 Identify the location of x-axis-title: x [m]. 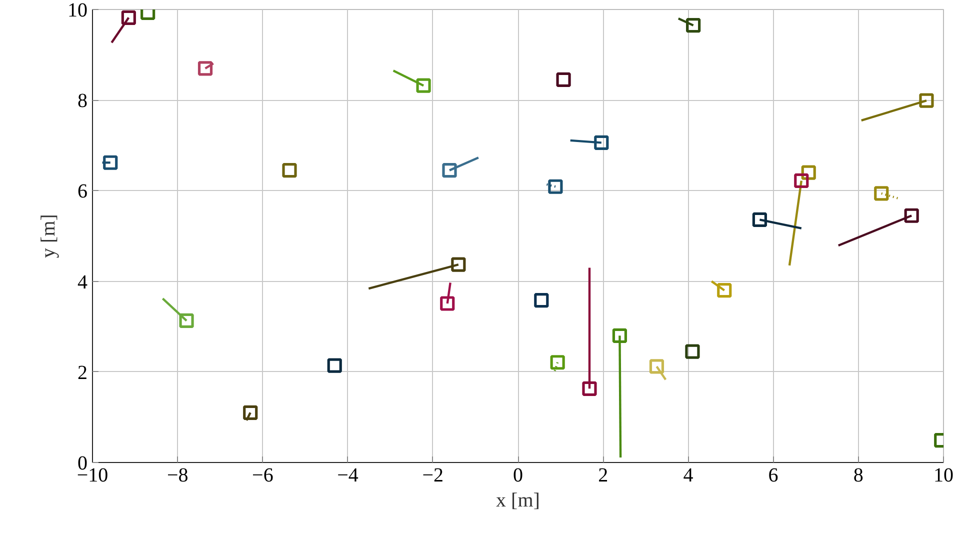
(518, 501).